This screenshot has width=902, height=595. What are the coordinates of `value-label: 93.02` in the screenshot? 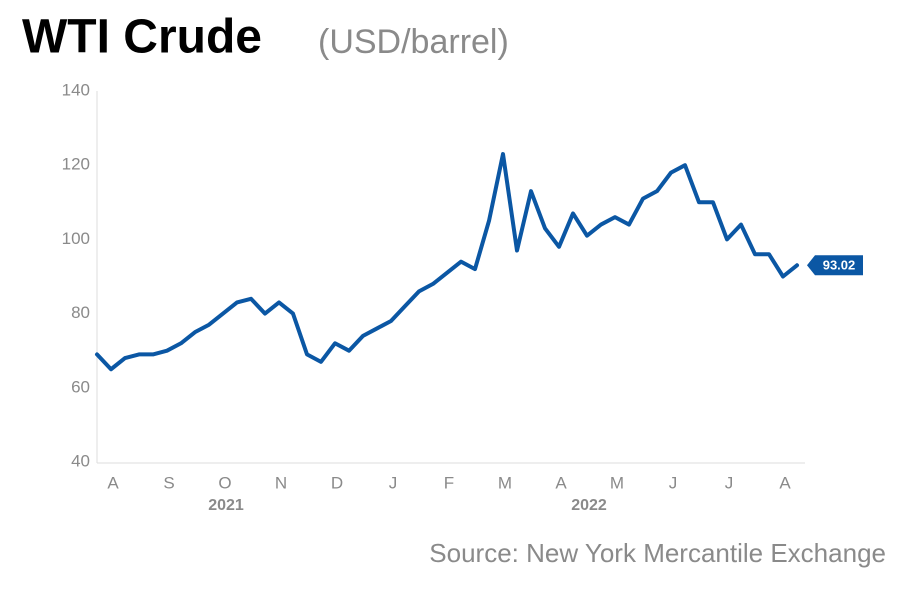 It's located at (839, 265).